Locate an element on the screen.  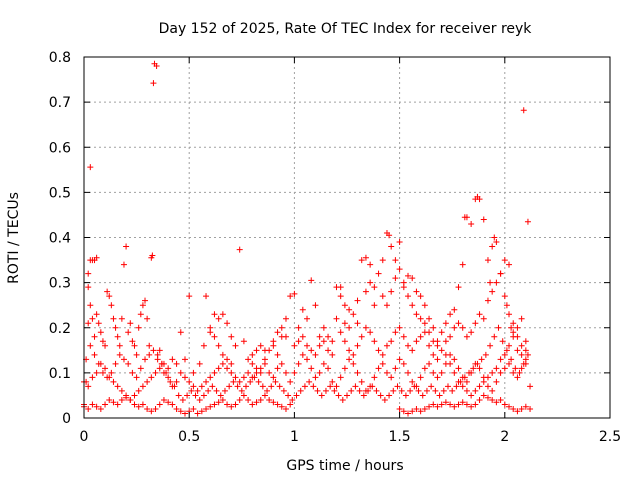
x-tick-label: 2 is located at coordinates (504, 437).